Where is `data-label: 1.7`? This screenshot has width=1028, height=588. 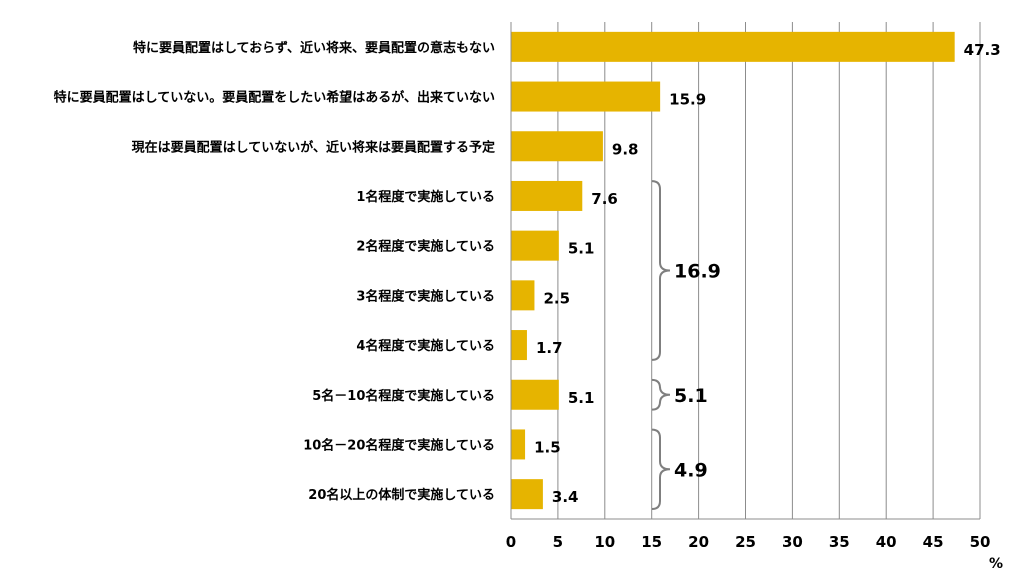 data-label: 1.7 is located at coordinates (549, 348).